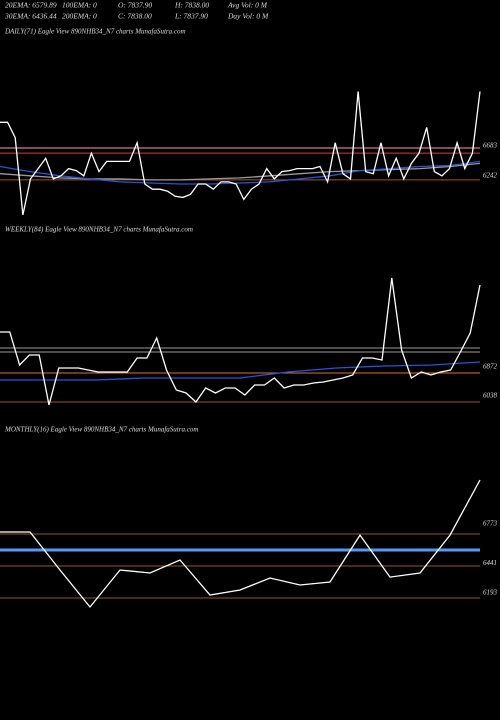 The width and height of the screenshot is (500, 720). Describe the element at coordinates (135, 16) in the screenshot. I see `header-stat: C: 7838.00` at that location.